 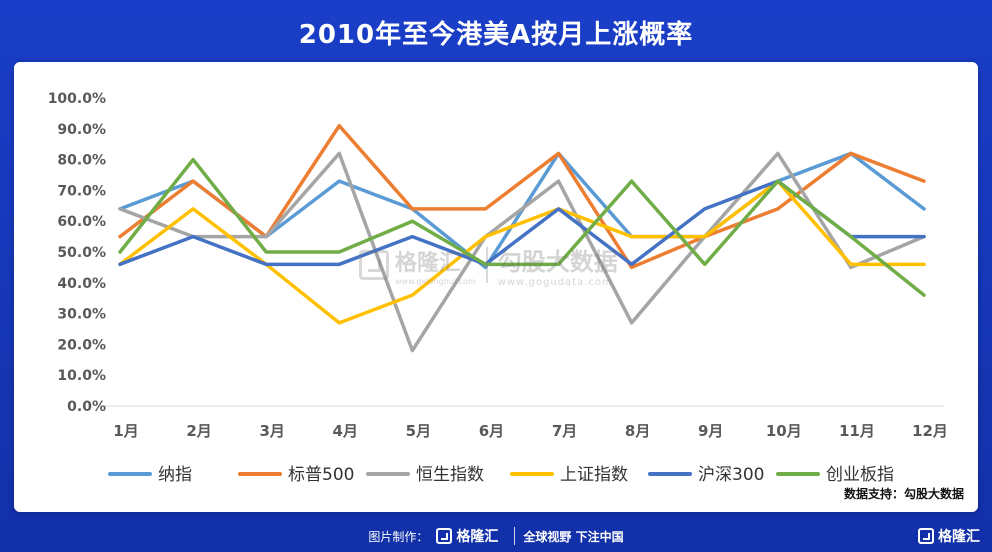 What do you see at coordinates (198, 431) in the screenshot?
I see `x-tick-label: 2月` at bounding box center [198, 431].